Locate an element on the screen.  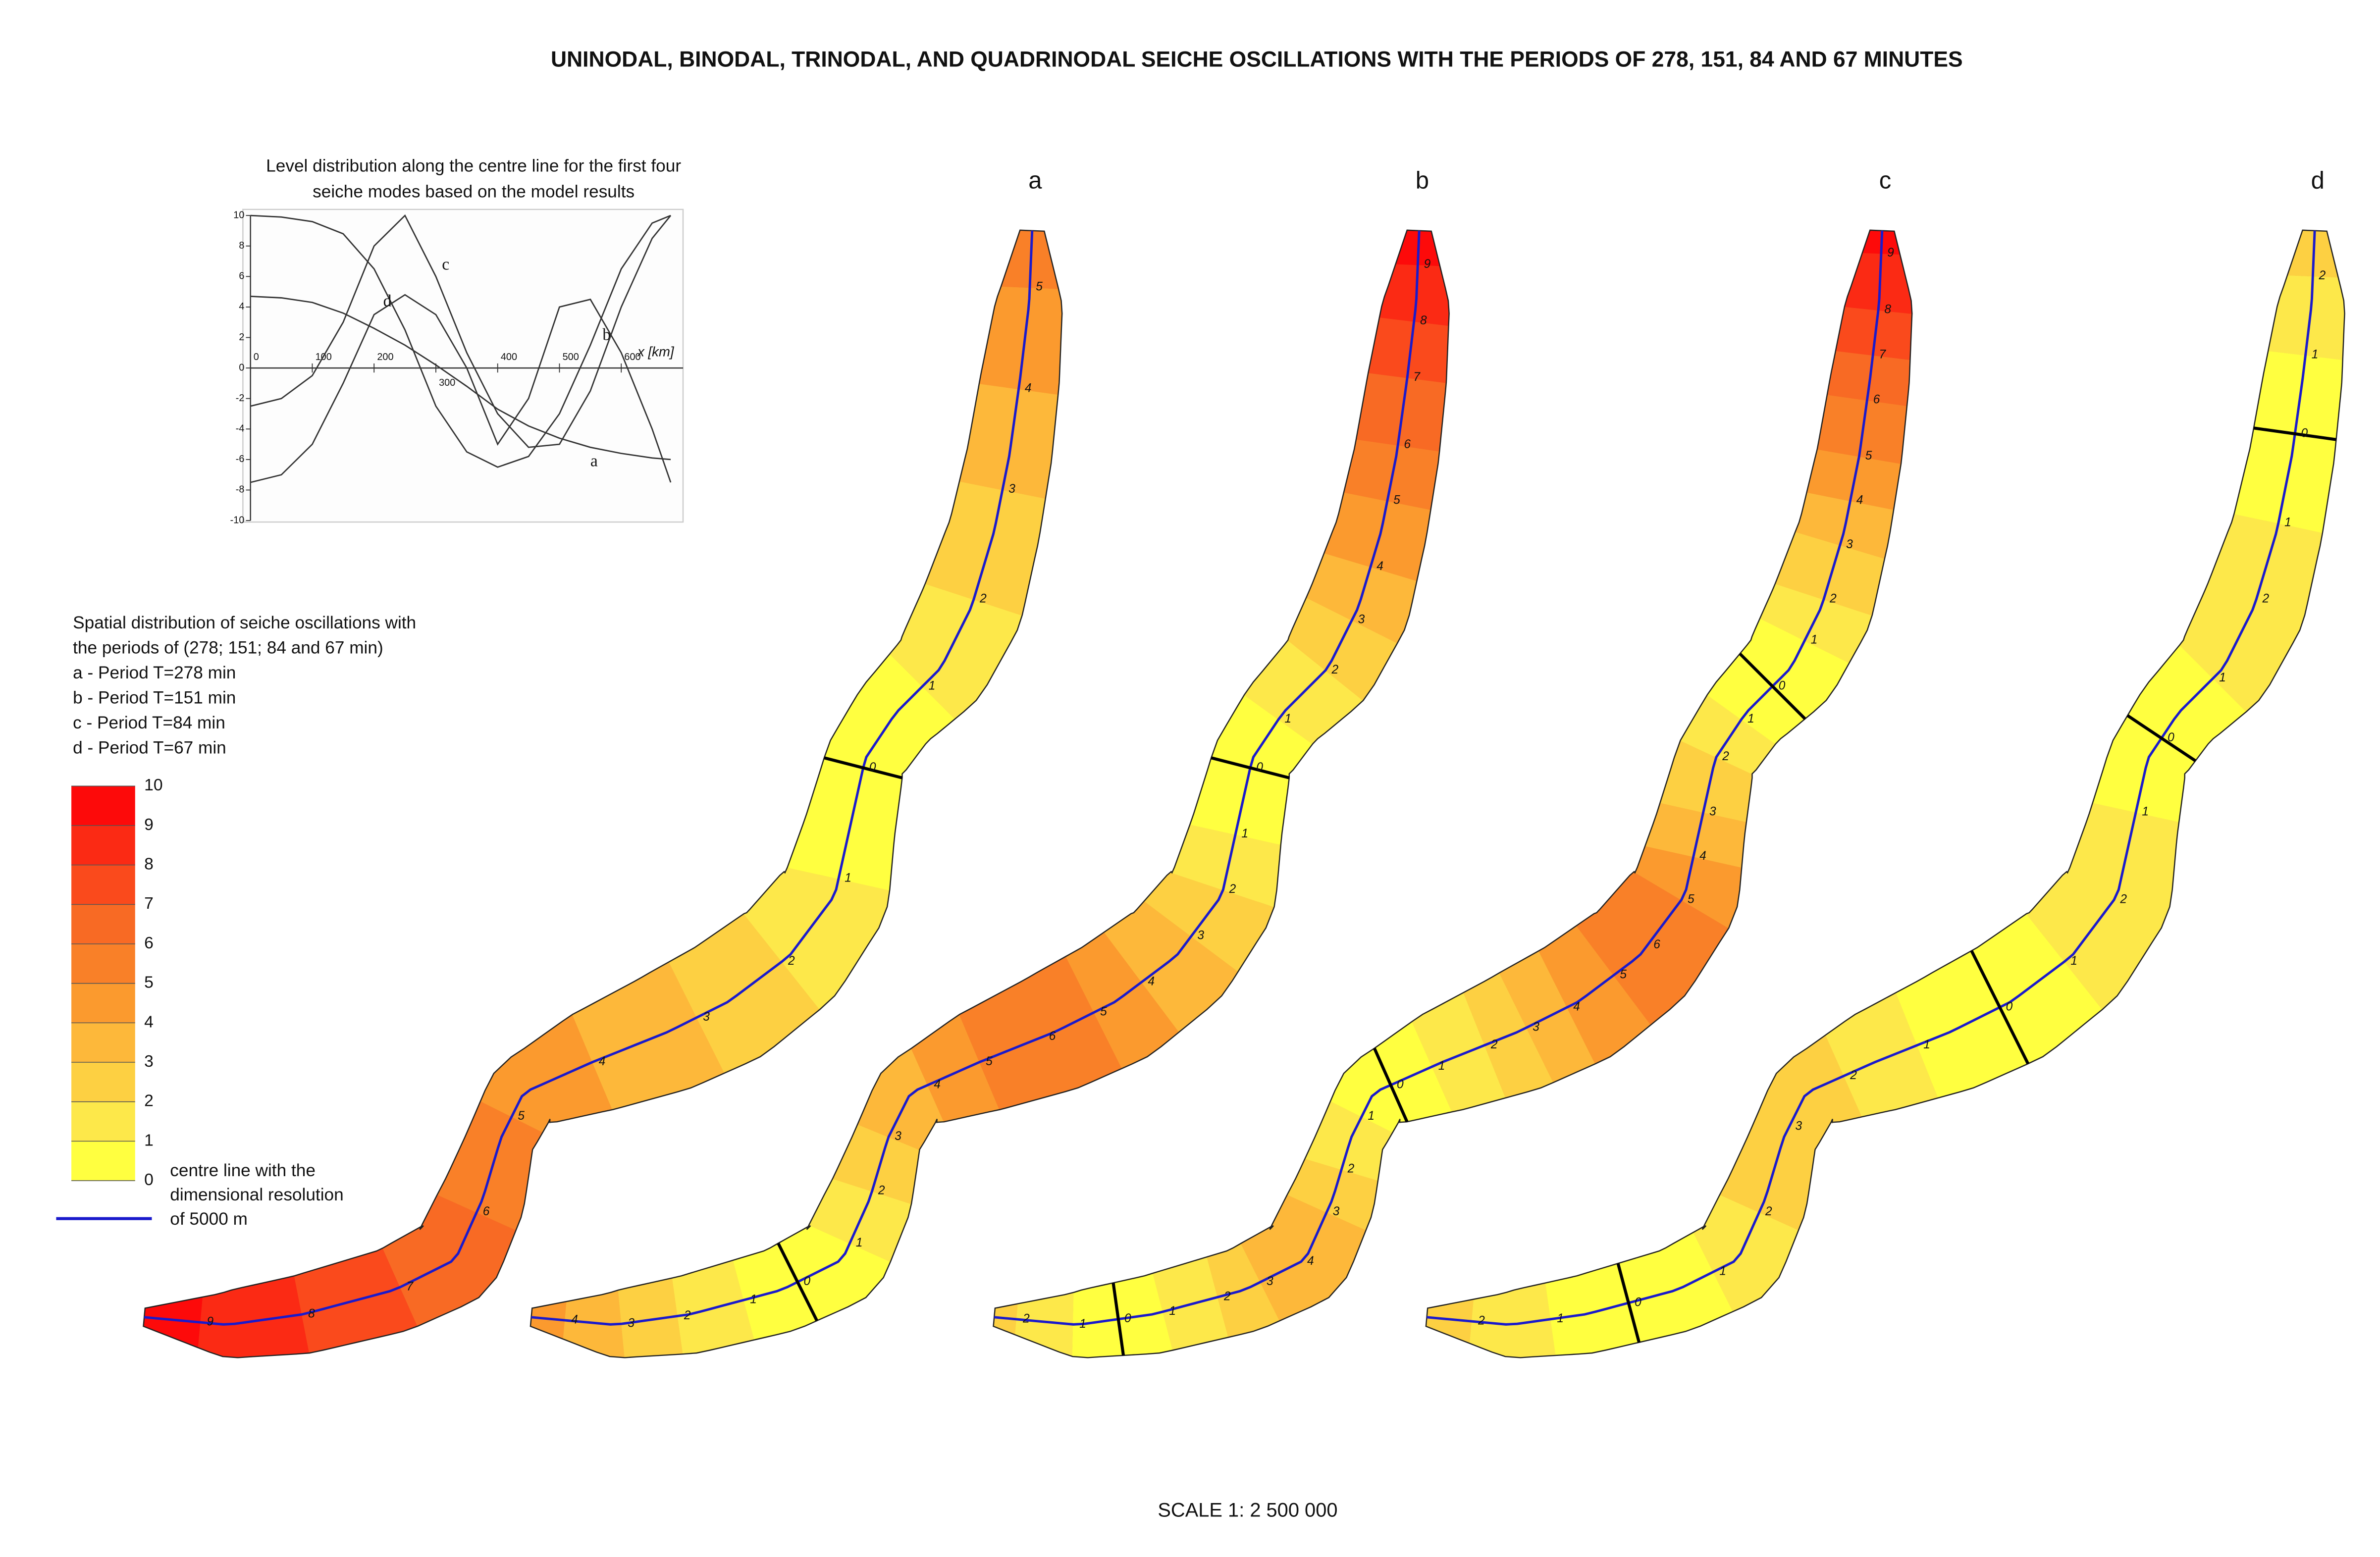
x-tick-label: 600 is located at coordinates (632, 358).